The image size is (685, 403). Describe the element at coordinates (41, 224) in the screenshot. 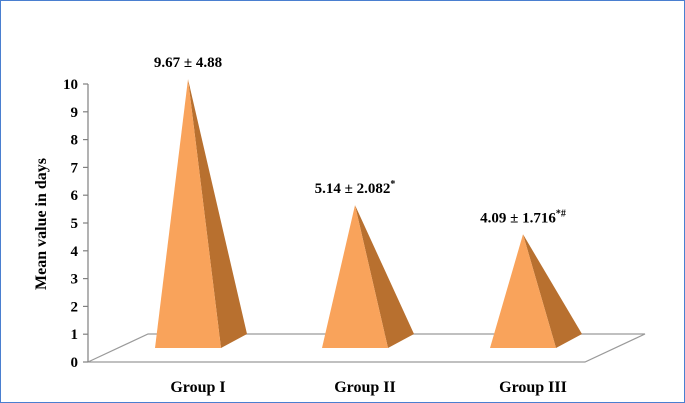

I see `y-axis-label: Mean value in days` at that location.